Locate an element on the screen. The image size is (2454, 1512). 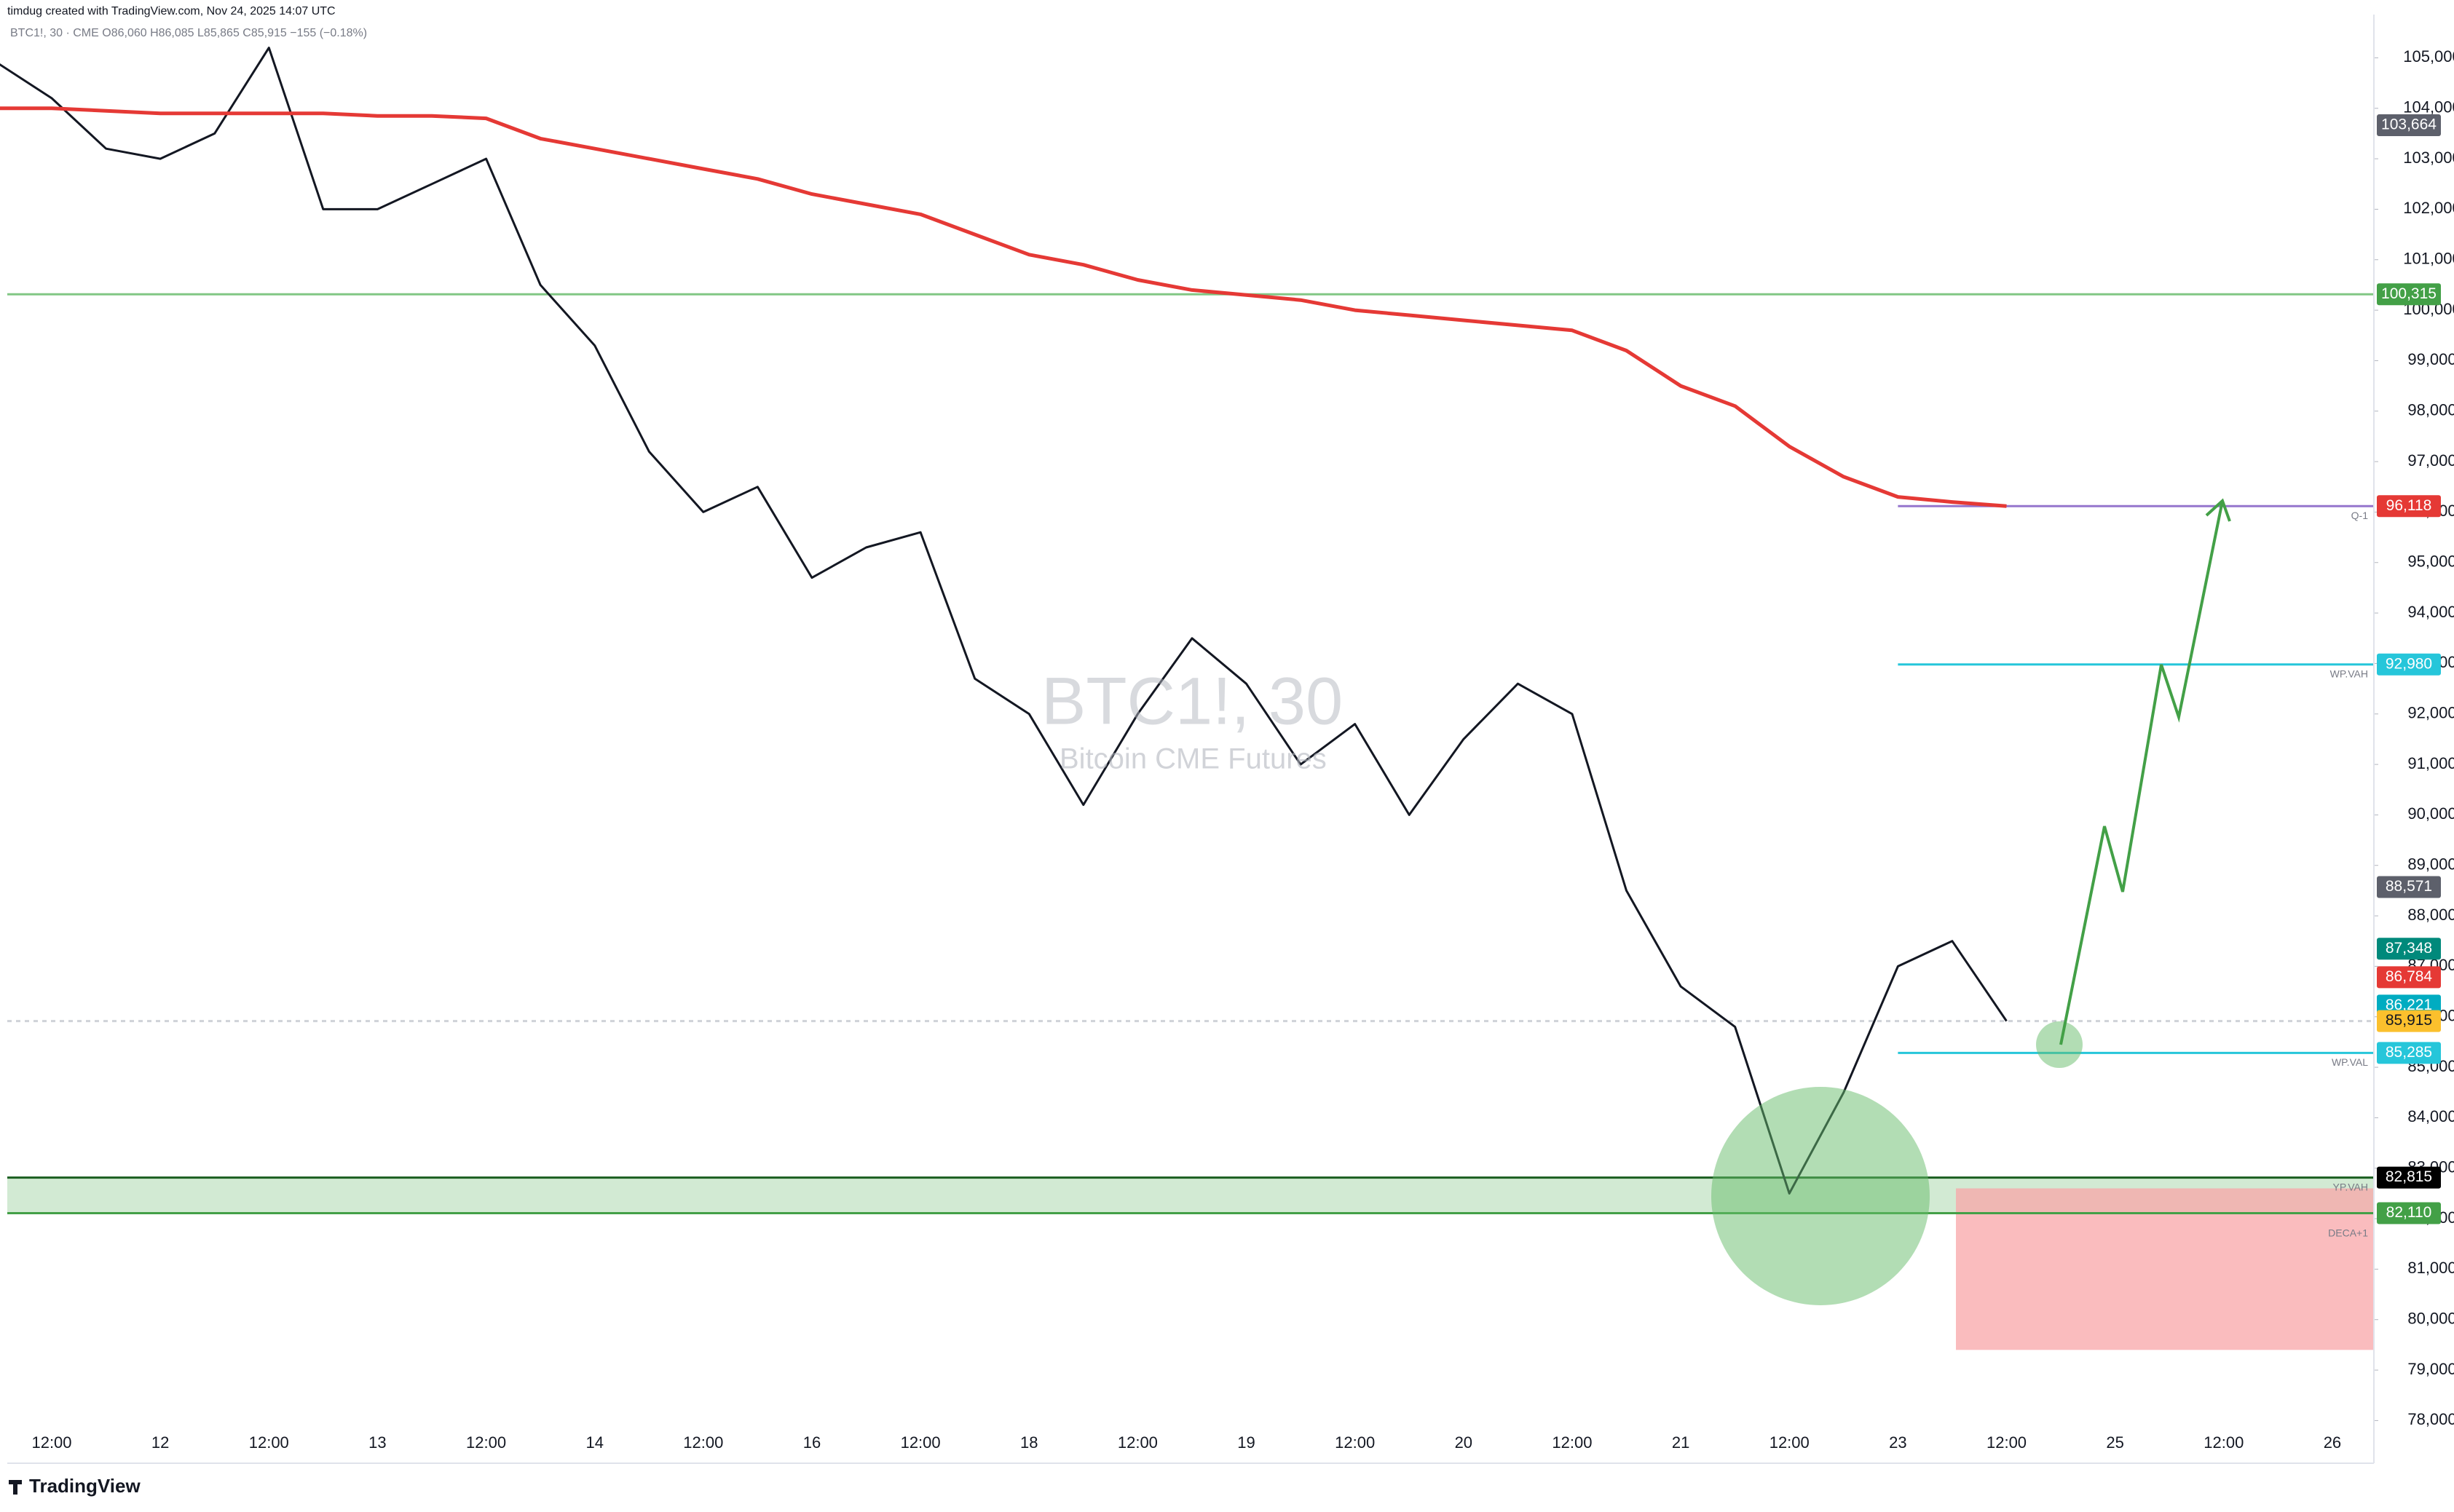
brand: TradingView is located at coordinates (85, 1486).